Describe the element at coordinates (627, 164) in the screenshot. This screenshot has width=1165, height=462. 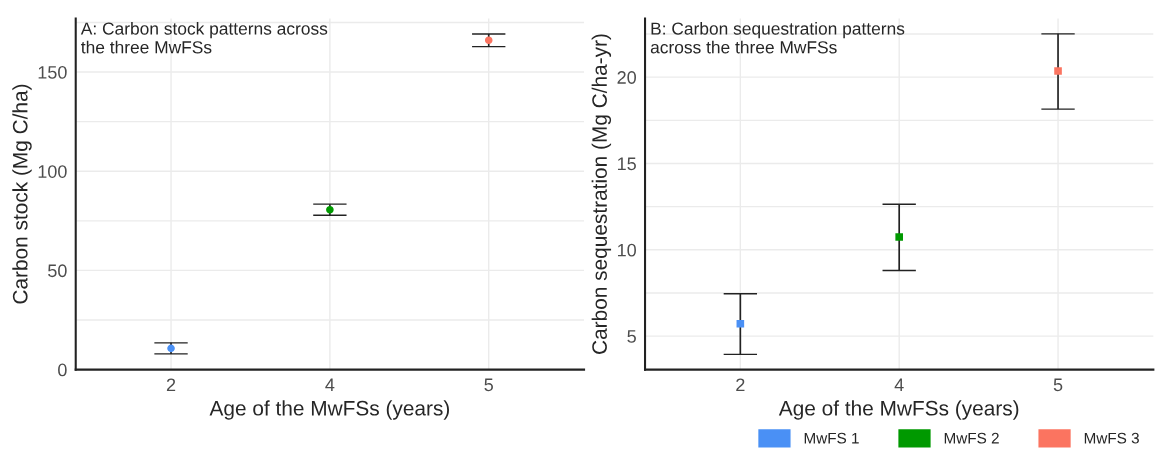
I see `y-tick-label: 15` at that location.